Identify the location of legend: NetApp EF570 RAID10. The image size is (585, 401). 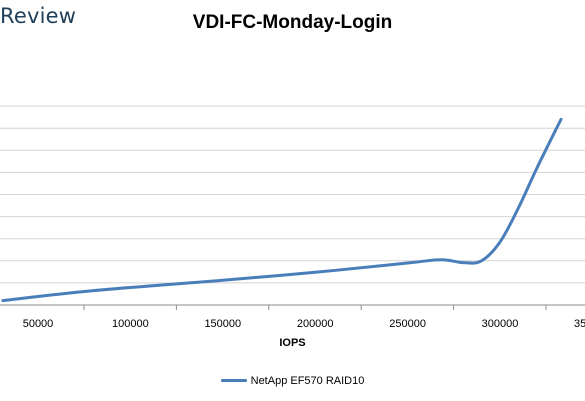
(292, 380).